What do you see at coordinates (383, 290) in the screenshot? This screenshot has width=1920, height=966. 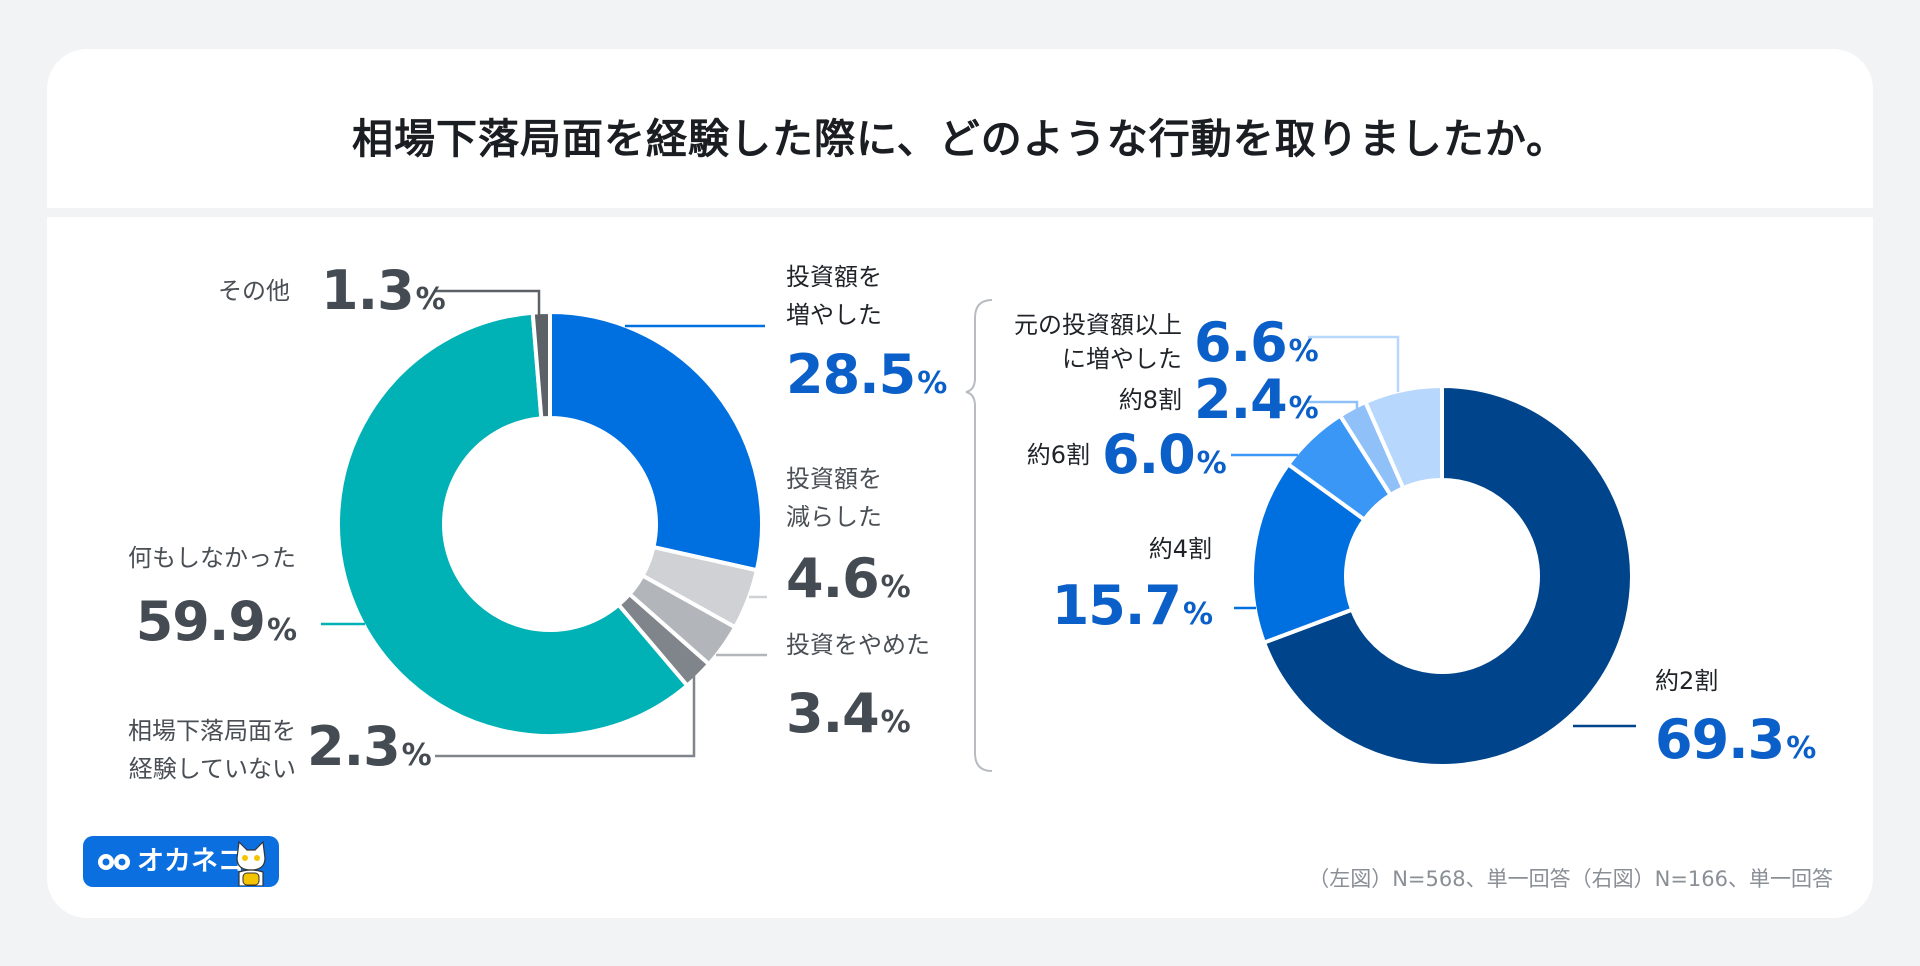 I see `value-other: 1.31.3%` at bounding box center [383, 290].